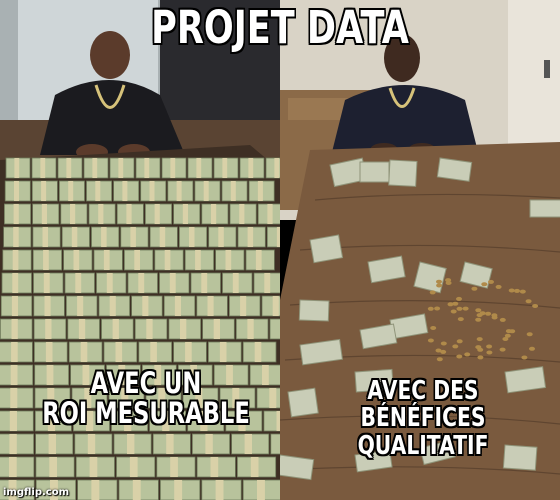 This screenshot has height=500, width=560. Describe the element at coordinates (547, 69) in the screenshot. I see `right-door-handle` at that location.